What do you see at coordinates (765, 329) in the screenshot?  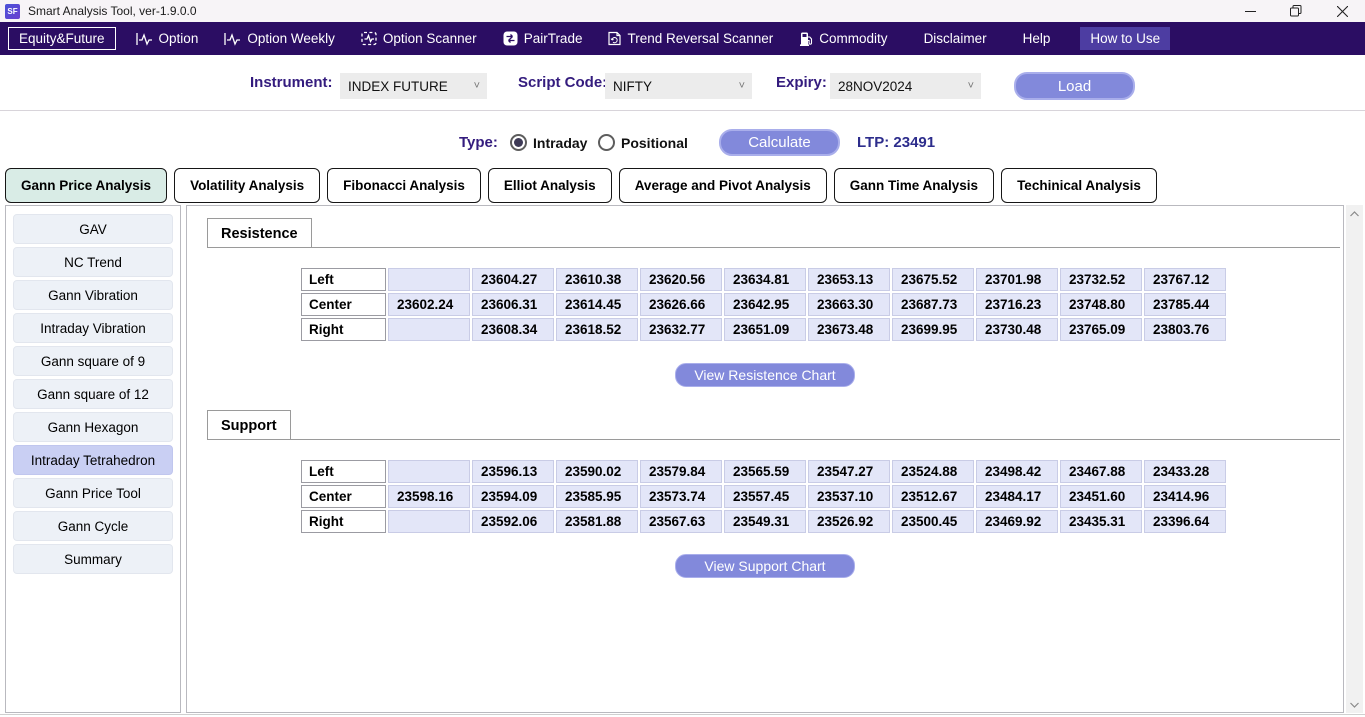 I see `table-cell: 23651.09` at bounding box center [765, 329].